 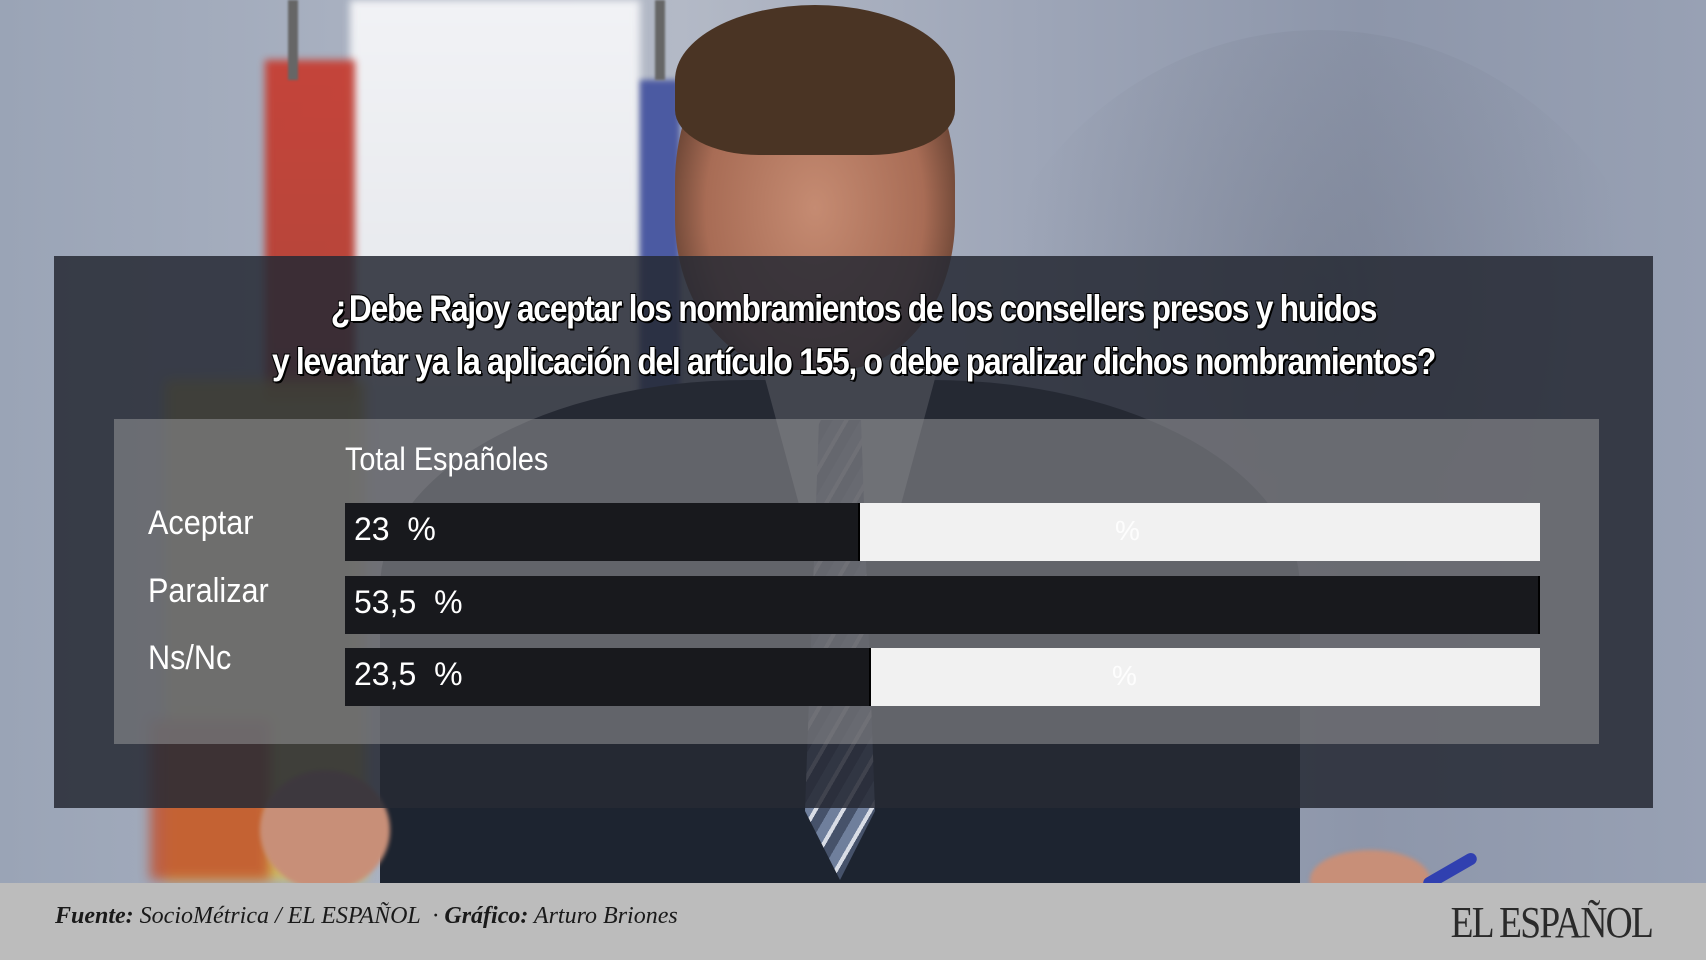 I want to click on bar-fill-nsnc: 23,5 %, so click(x=608, y=677).